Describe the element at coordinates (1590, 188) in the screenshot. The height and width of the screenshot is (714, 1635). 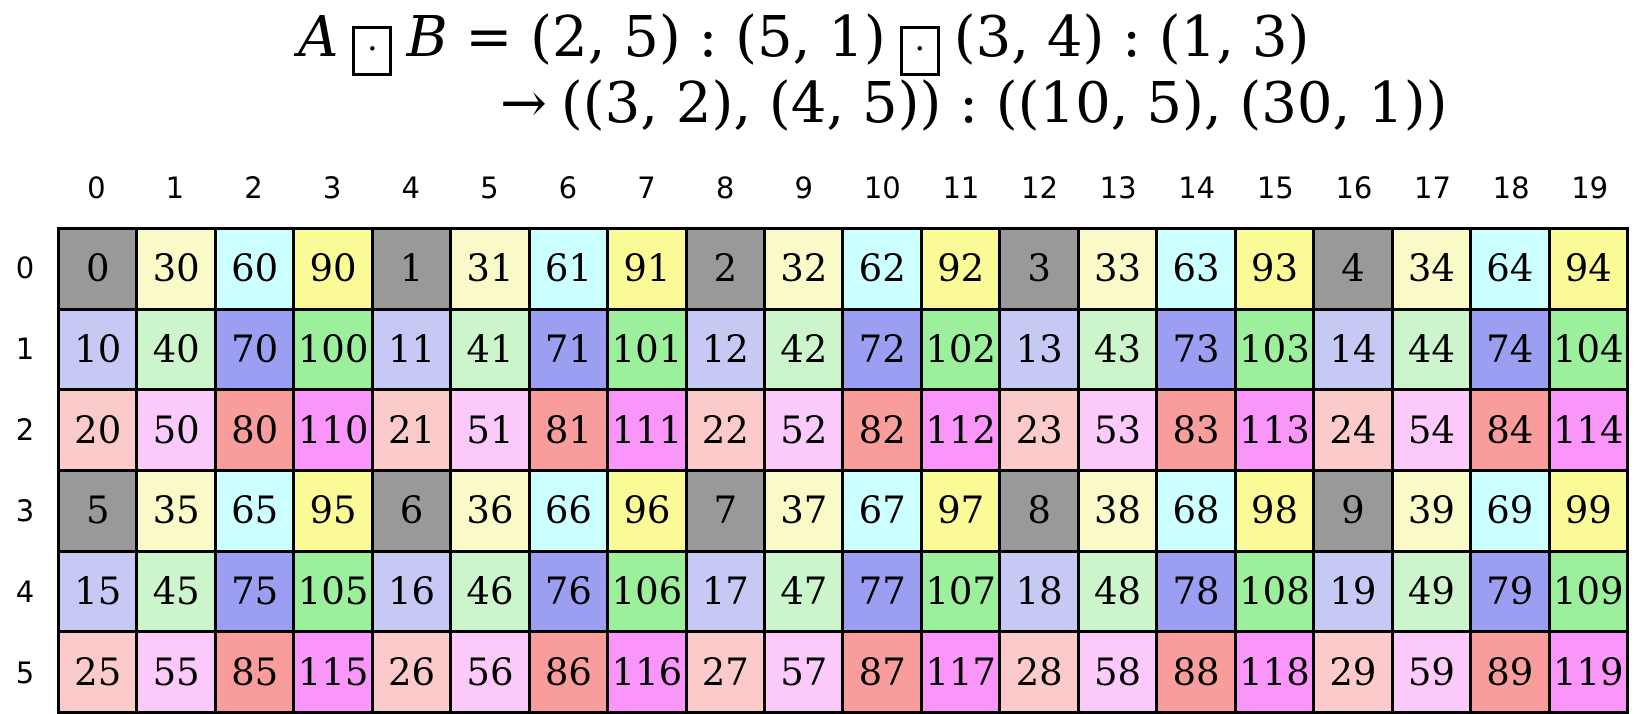
I see `column-header-19: 19` at that location.